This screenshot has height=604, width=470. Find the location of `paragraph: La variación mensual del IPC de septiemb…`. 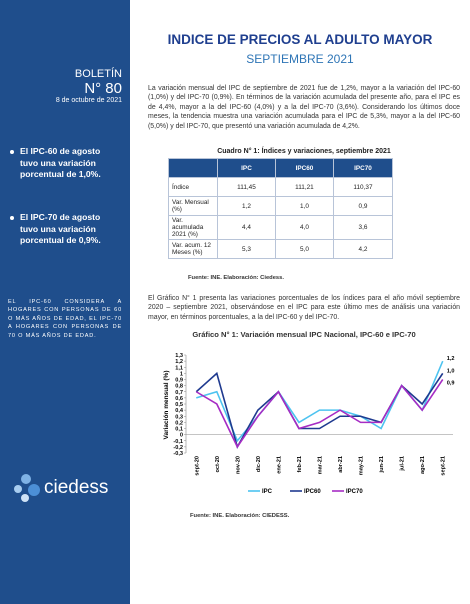

paragraph: La variación mensual del IPC de septiemb… is located at coordinates (304, 107).